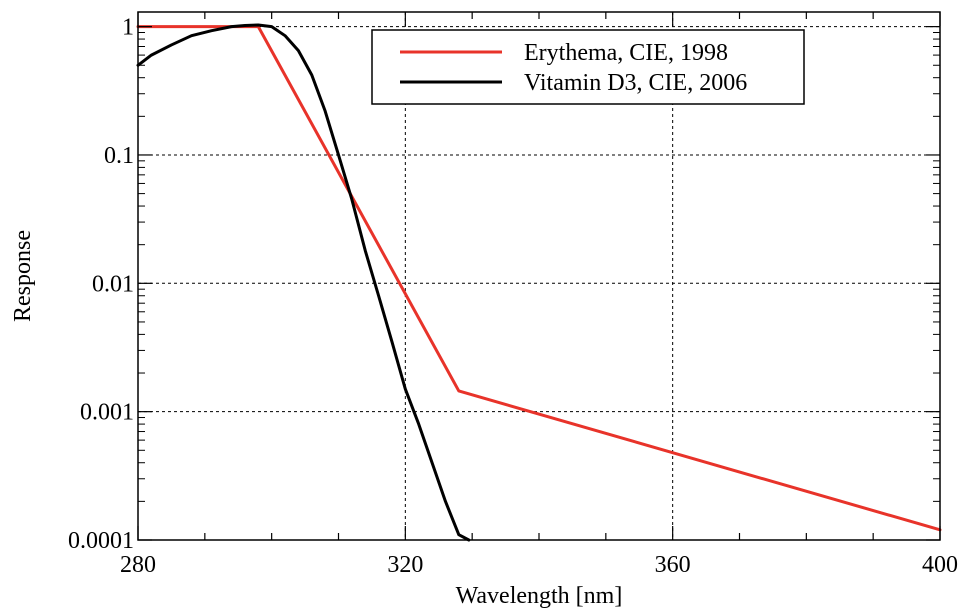 The image size is (966, 610). Describe the element at coordinates (539, 596) in the screenshot. I see `x-axis-label: Wavelength [nm]` at that location.